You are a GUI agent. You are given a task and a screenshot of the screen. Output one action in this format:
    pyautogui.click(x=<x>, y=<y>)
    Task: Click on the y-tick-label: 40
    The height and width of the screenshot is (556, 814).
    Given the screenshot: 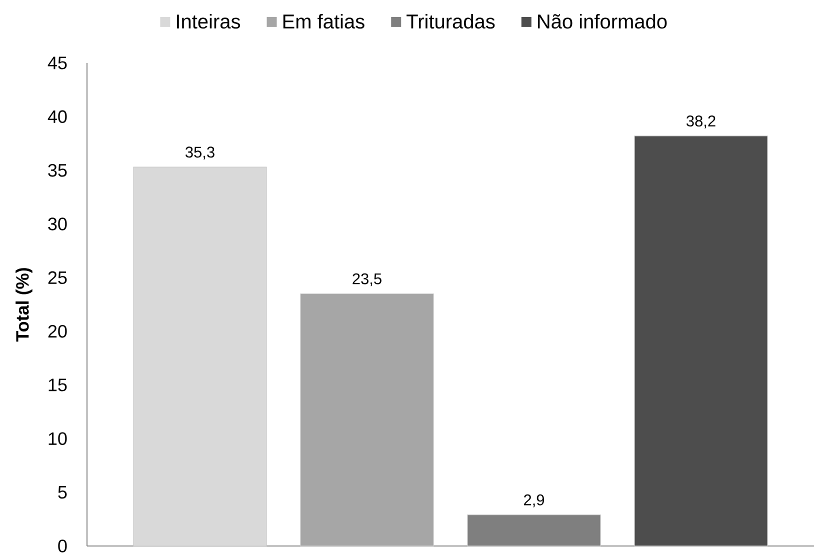 What is the action you would take?
    pyautogui.click(x=57, y=117)
    